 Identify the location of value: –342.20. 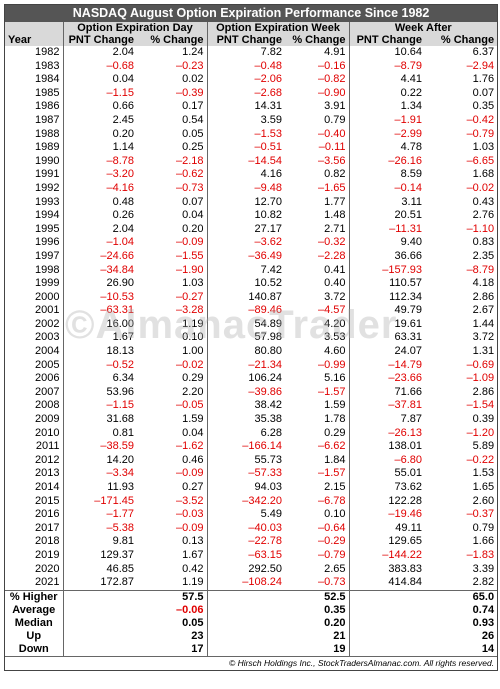
(245, 501).